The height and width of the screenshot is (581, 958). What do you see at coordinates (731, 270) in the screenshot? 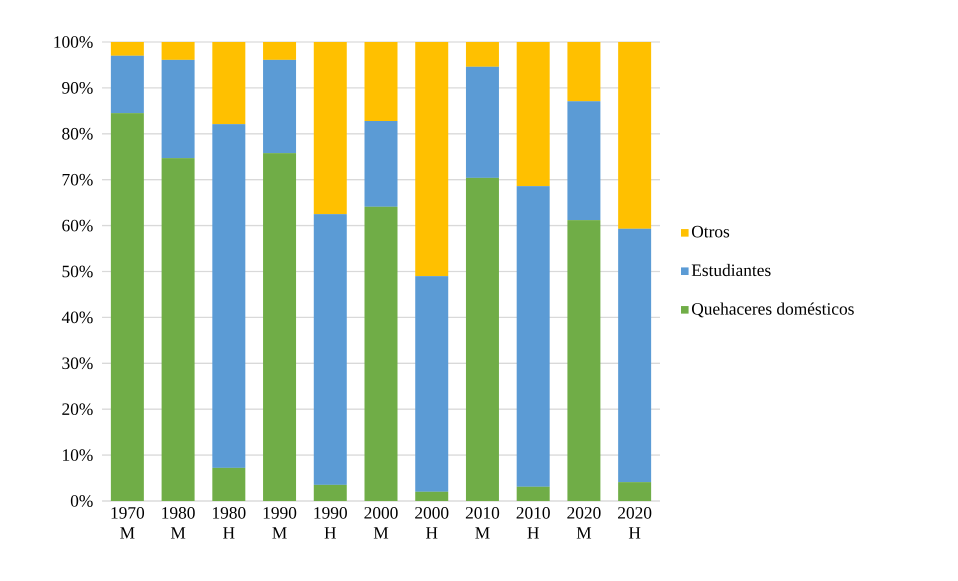
I see `legend-label: Estudiantes` at bounding box center [731, 270].